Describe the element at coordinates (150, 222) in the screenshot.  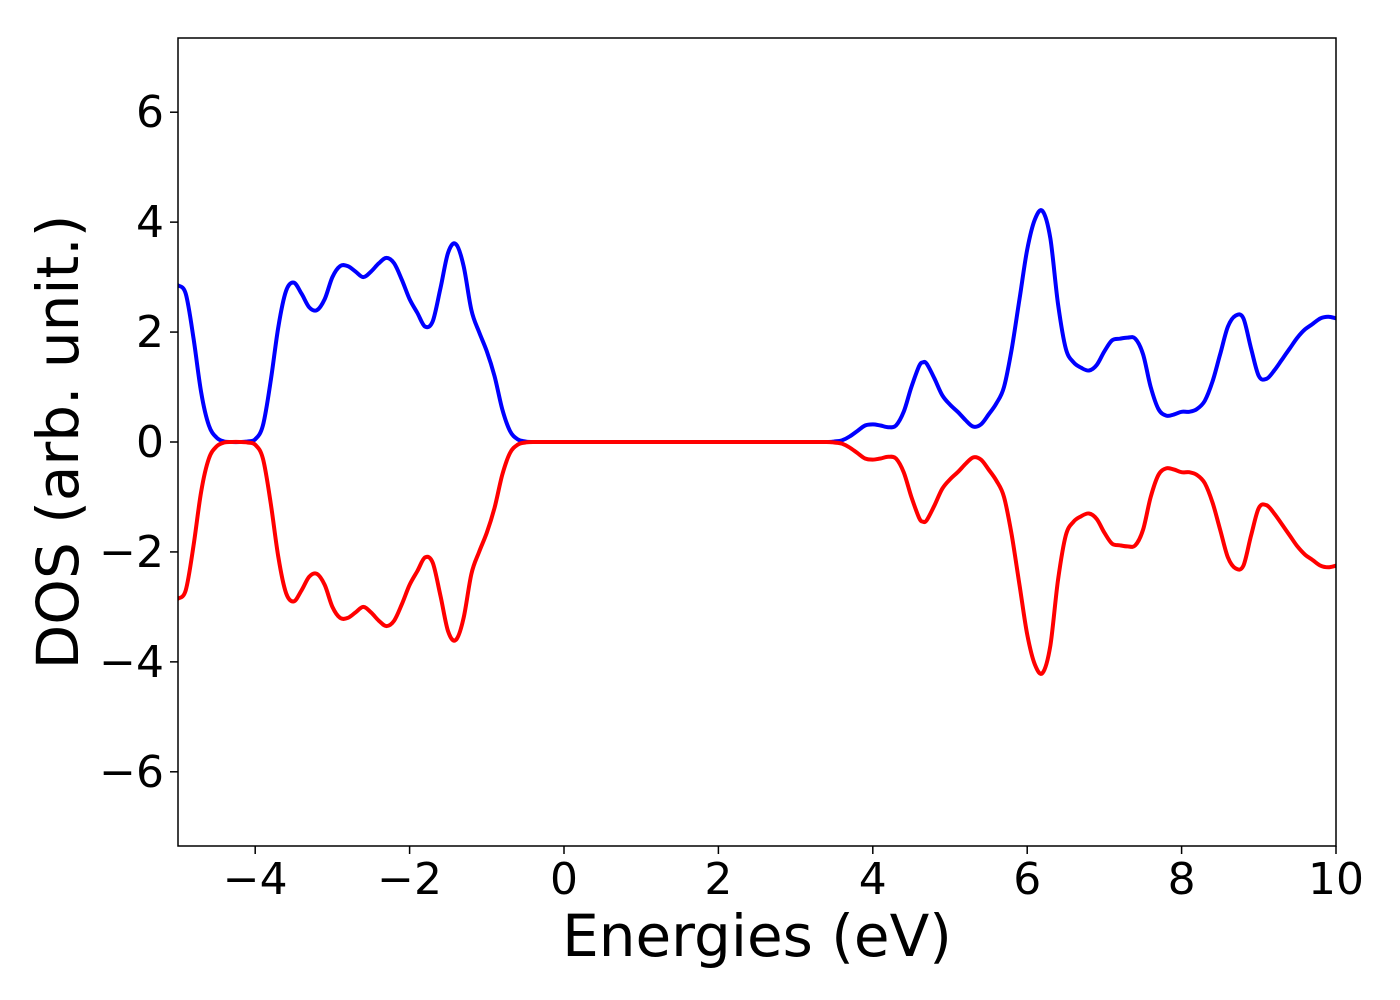
I see `y-tick-label: 4` at that location.